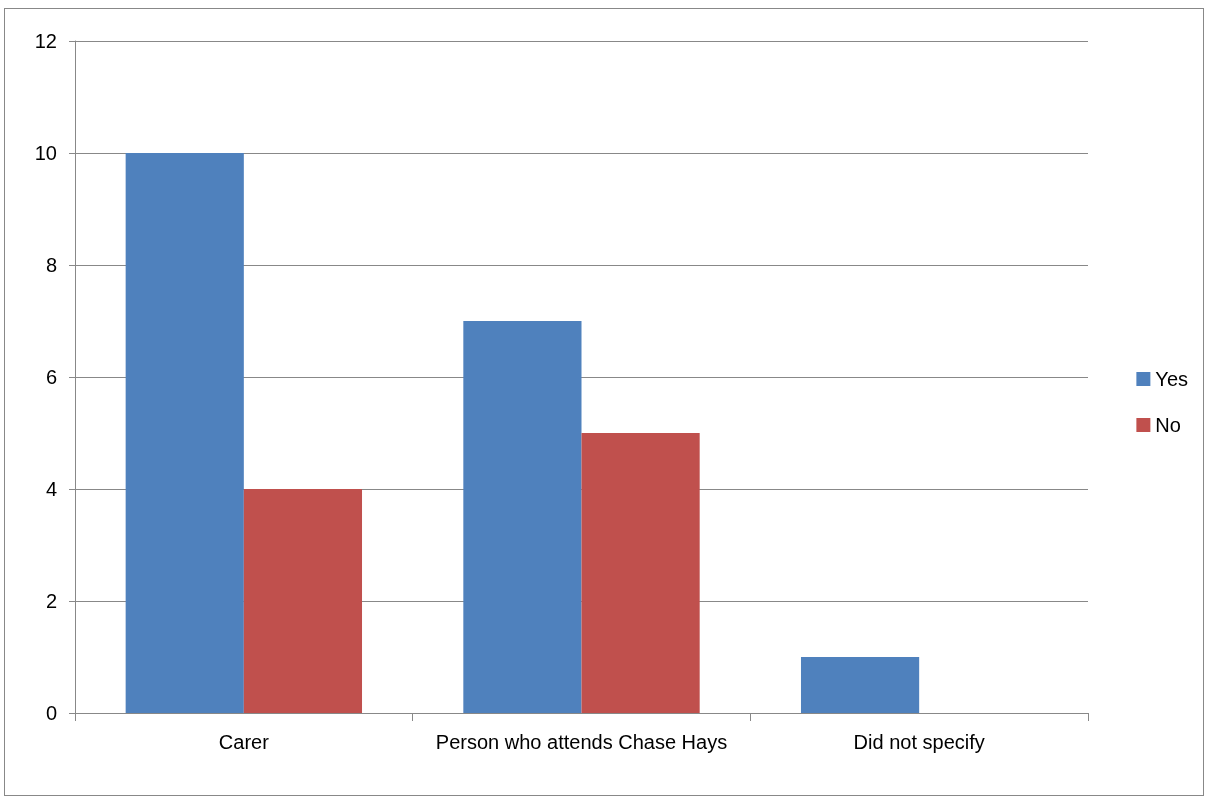 The width and height of the screenshot is (1207, 799). I want to click on y-tick-label: 2, so click(51, 601).